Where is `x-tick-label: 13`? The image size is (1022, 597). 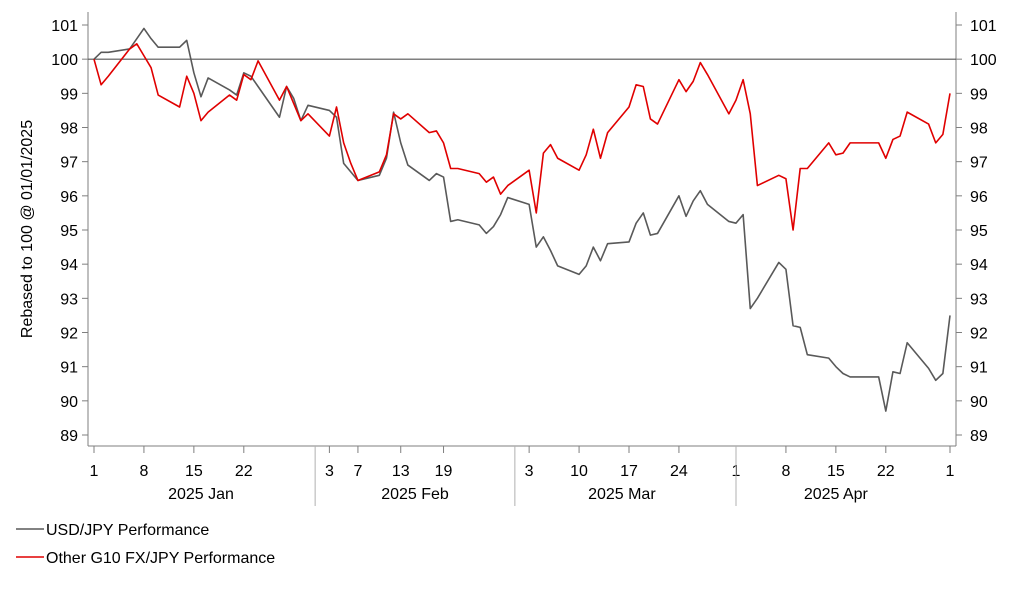
x-tick-label: 13 is located at coordinates (401, 471).